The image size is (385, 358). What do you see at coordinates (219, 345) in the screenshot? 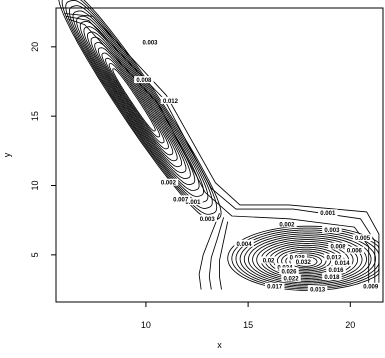
I see `x-axis-label: x` at bounding box center [219, 345].